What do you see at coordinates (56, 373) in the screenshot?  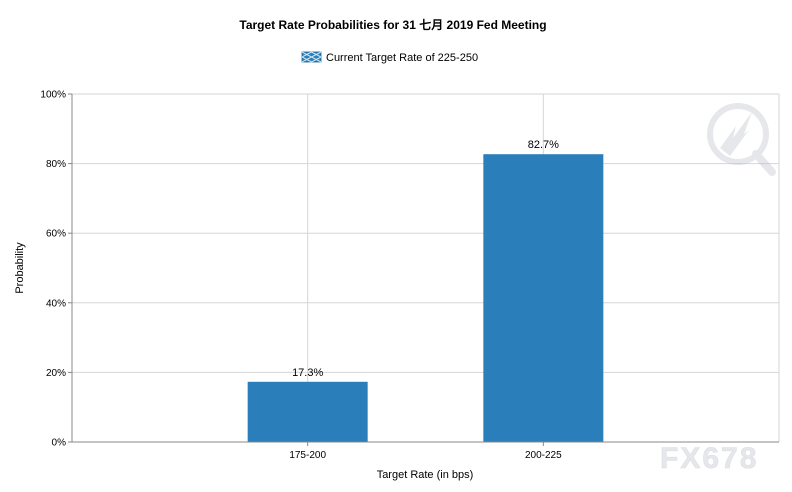 I see `y-tick-label: 20%` at bounding box center [56, 373].